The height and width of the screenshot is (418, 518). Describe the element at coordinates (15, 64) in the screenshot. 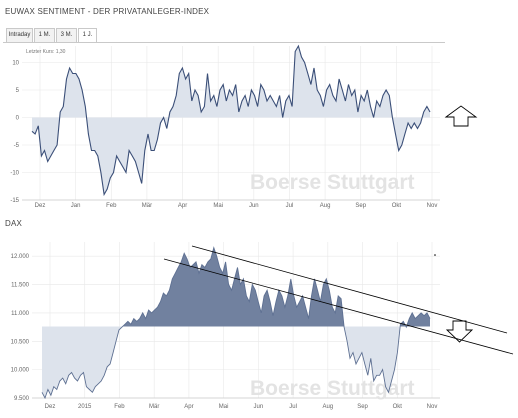

I see `y-tick-label: 10` at that location.